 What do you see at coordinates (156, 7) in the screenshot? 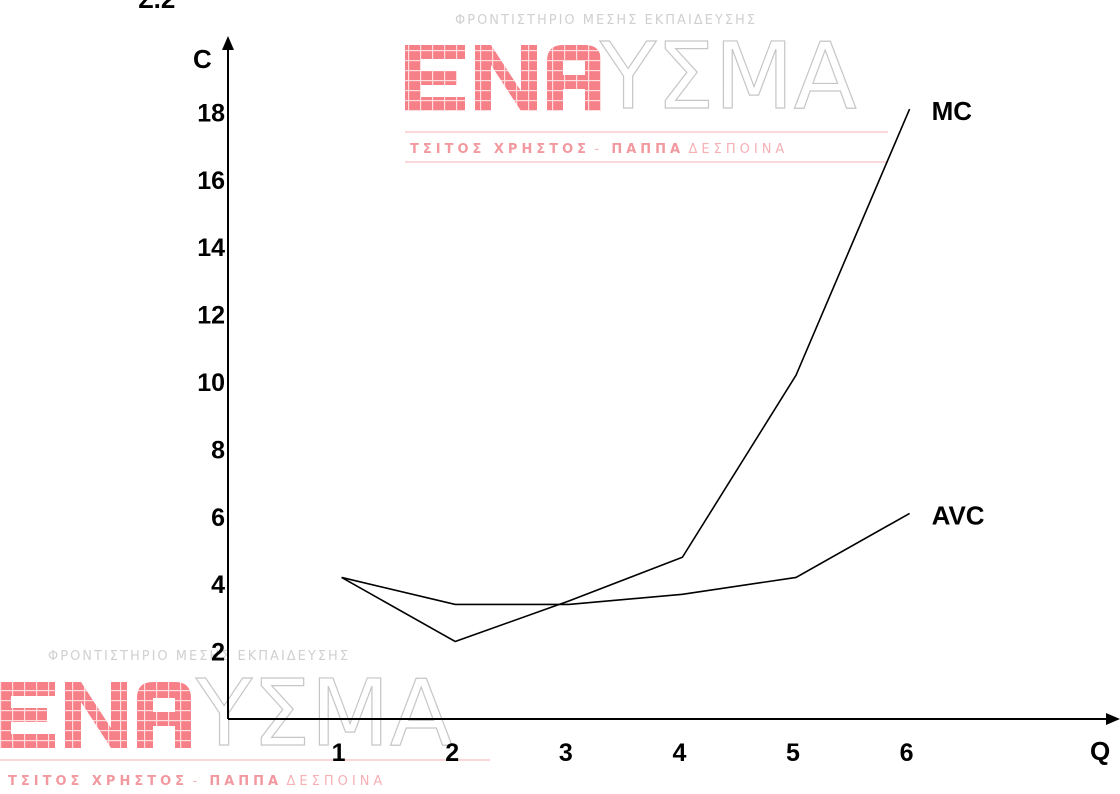
I see `corner-label: Σ.2` at bounding box center [156, 7].